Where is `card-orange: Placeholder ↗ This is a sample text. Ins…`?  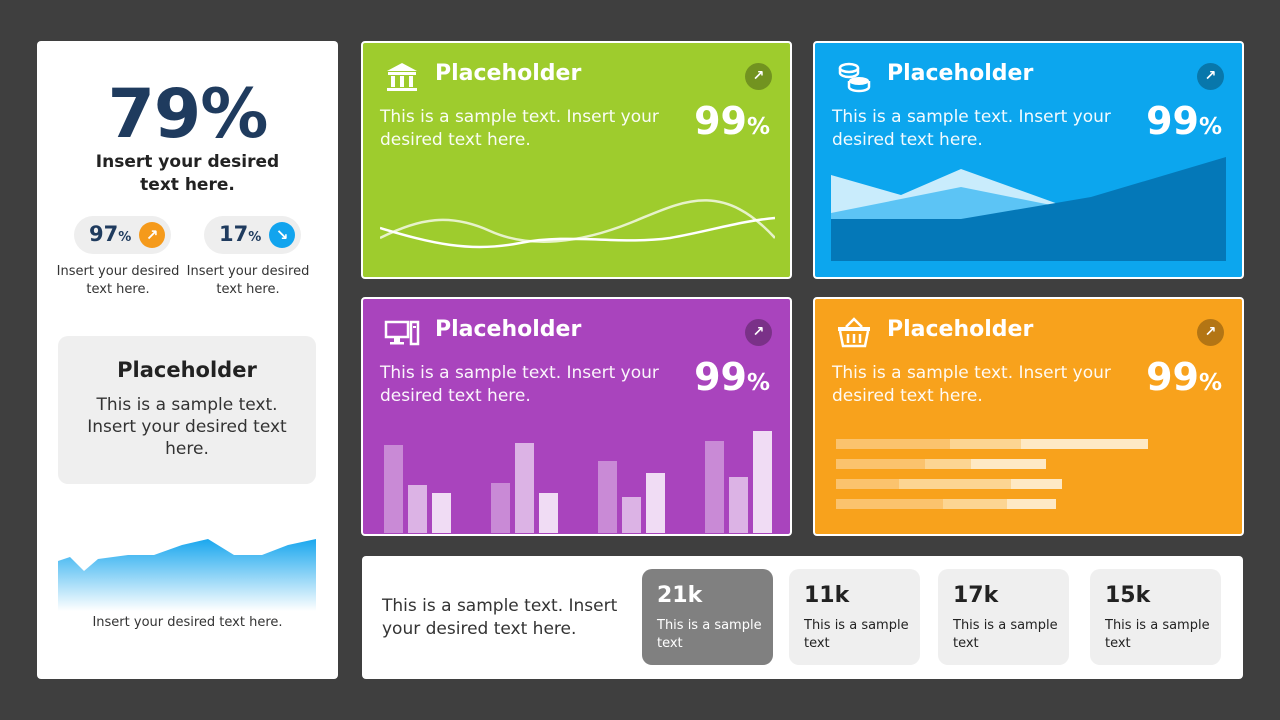
card-orange: Placeholder ↗ This is a sample text. Ins… is located at coordinates (1028, 416).